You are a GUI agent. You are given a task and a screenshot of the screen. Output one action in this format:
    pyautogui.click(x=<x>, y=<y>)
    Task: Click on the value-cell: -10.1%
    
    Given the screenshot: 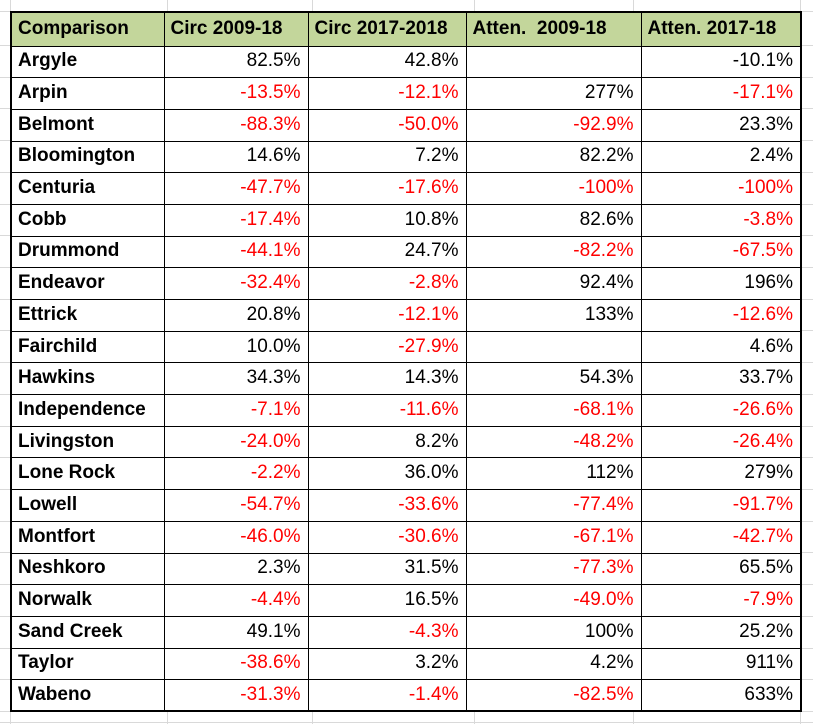 What is the action you would take?
    pyautogui.click(x=721, y=62)
    